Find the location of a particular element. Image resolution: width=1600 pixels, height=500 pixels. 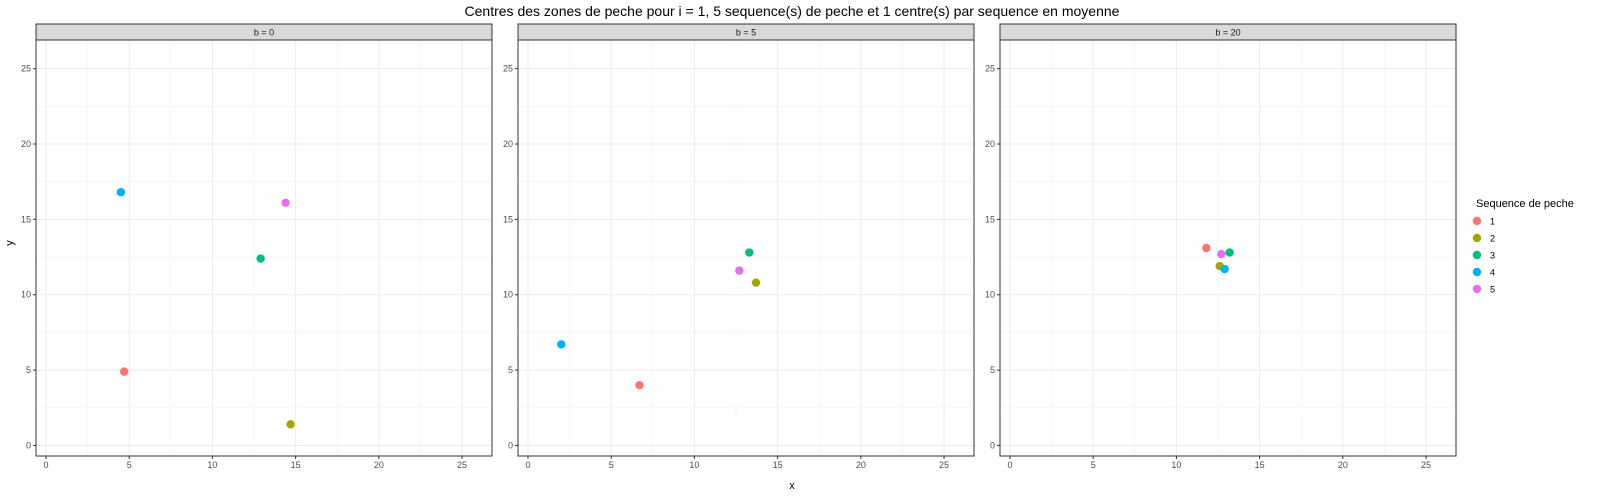

y-axis-title: y is located at coordinates (10, 243).